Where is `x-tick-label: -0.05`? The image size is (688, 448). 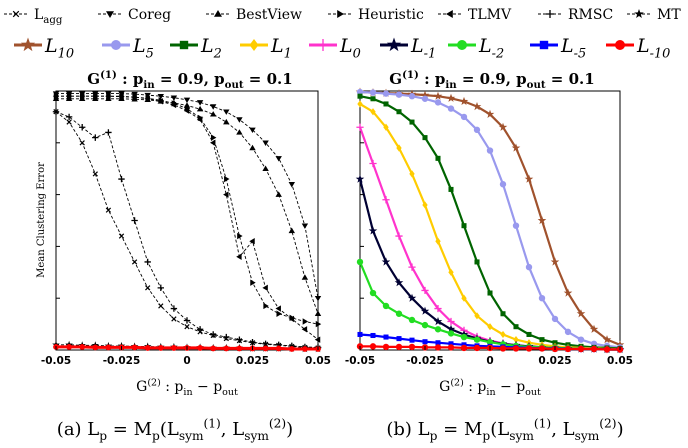 x-tick-label: -0.05 is located at coordinates (56, 361).